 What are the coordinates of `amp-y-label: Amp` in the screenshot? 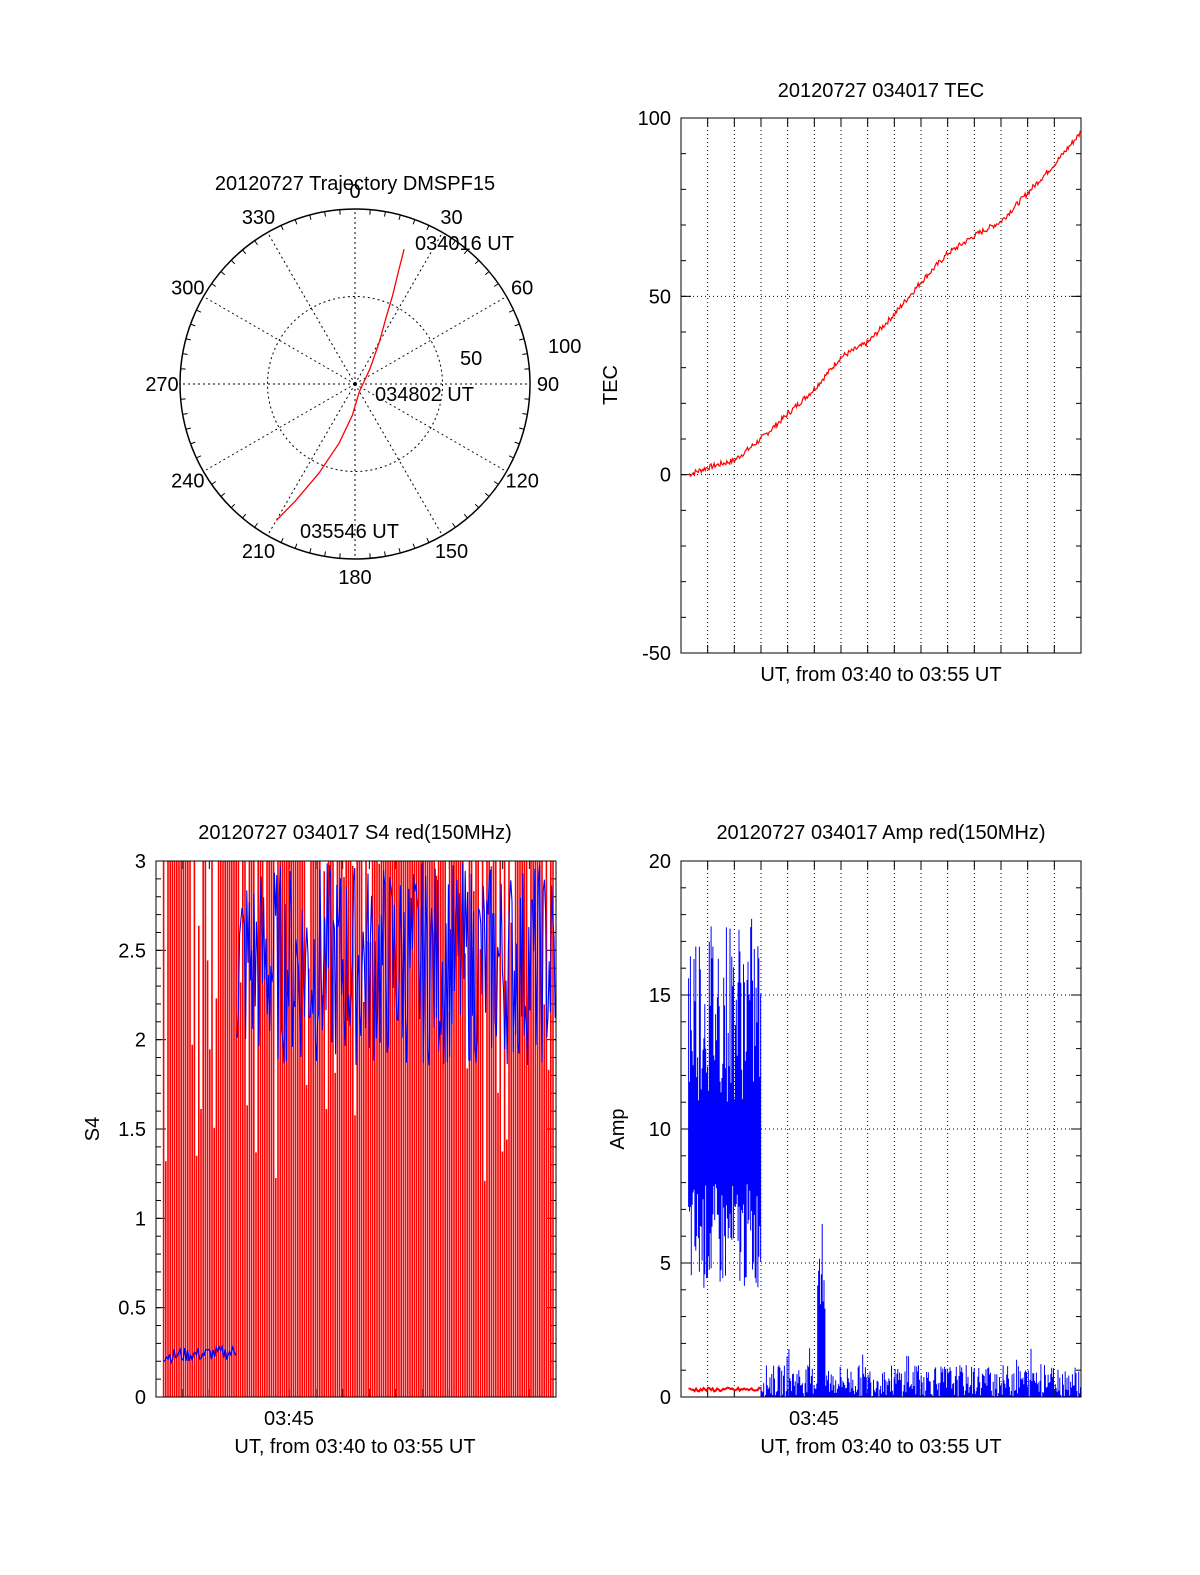 It's located at (618, 1128).